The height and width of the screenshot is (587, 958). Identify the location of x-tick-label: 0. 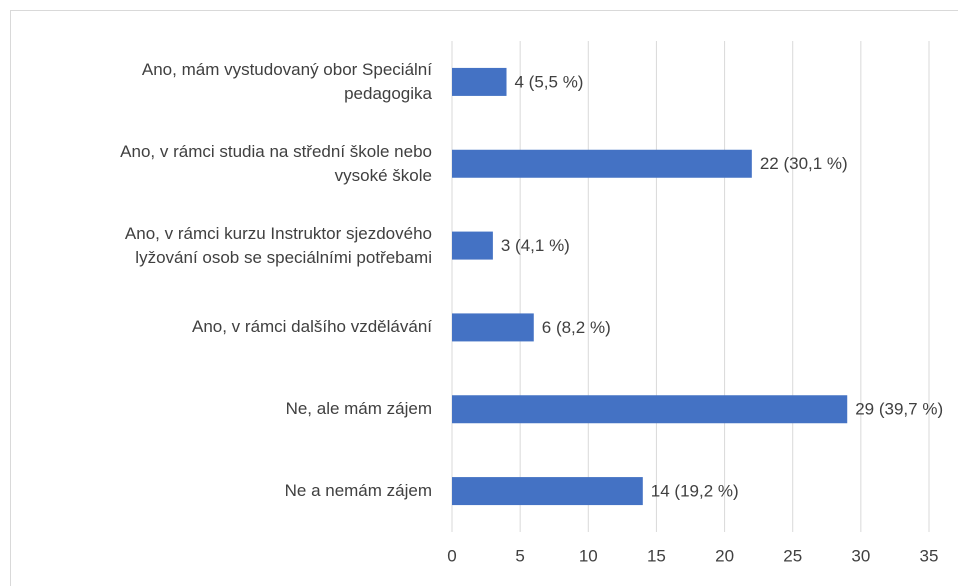
(451, 555).